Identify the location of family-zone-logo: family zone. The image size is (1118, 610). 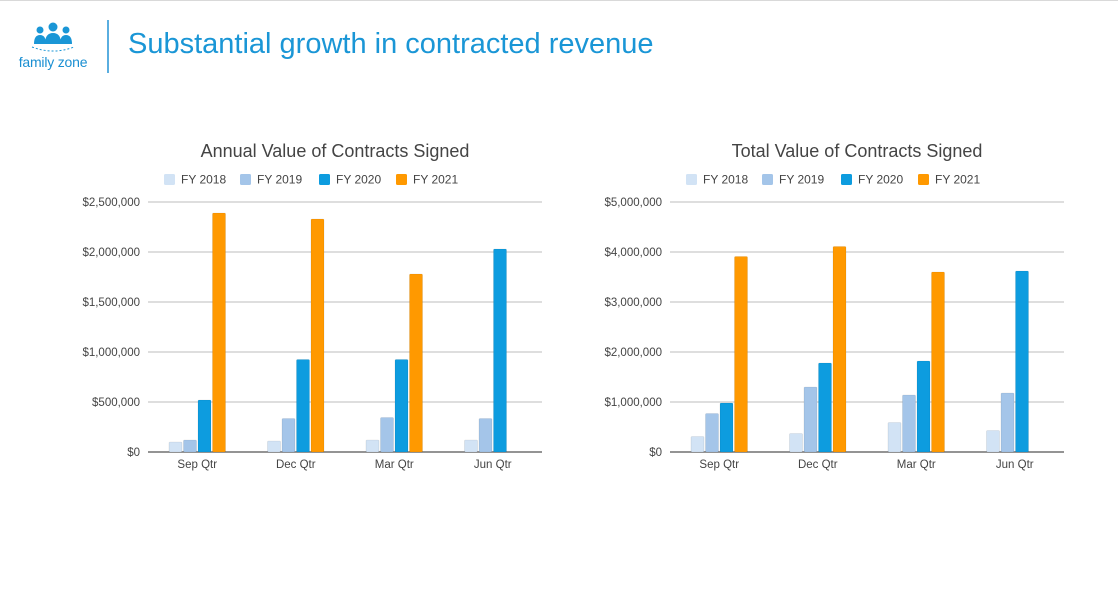
(53, 48).